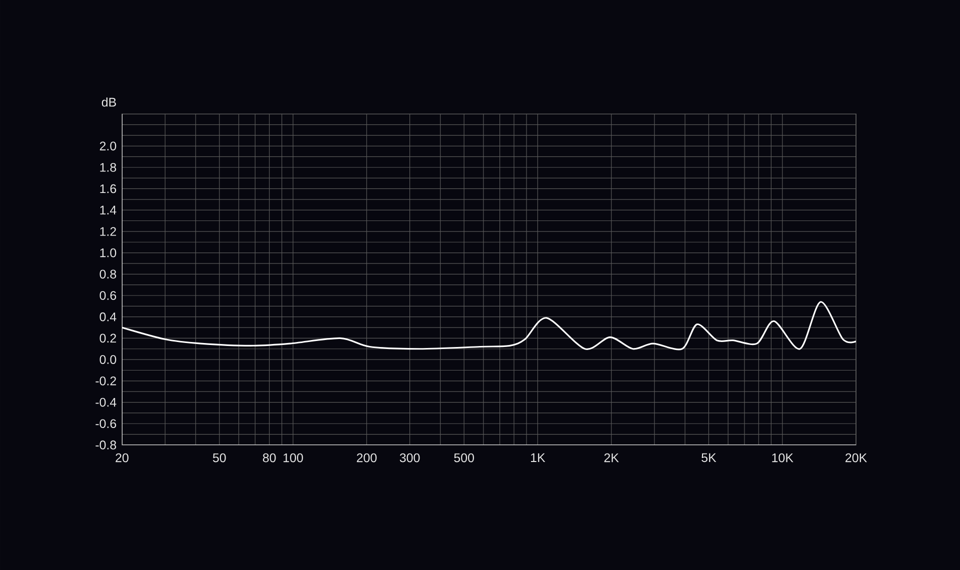 This screenshot has width=960, height=570. What do you see at coordinates (122, 457) in the screenshot?
I see `x-tick-label: 20` at bounding box center [122, 457].